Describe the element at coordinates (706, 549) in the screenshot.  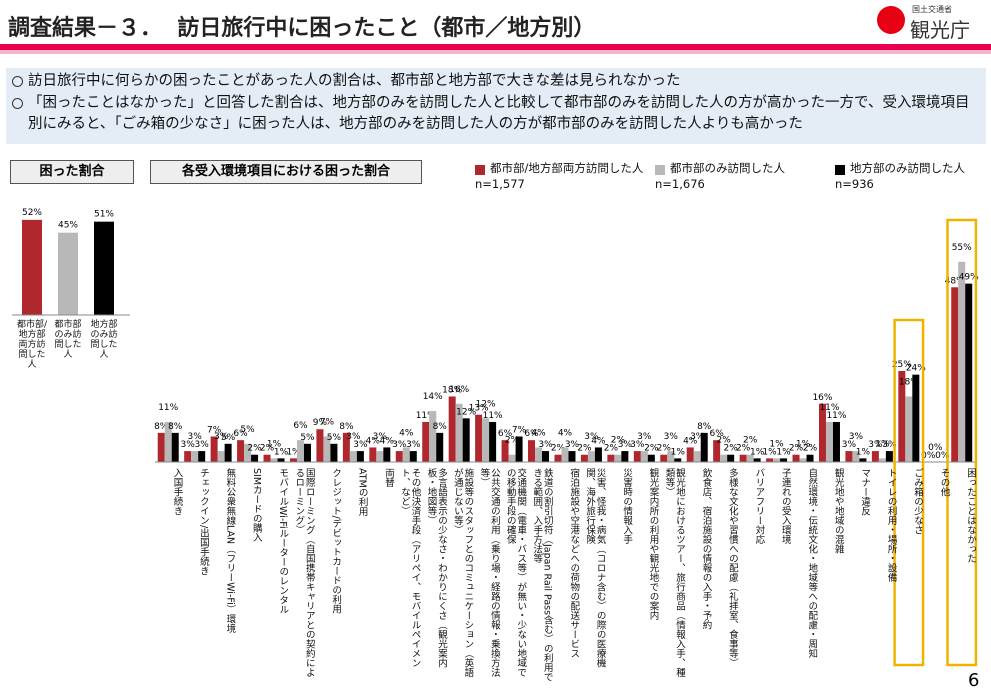
I see `category-label: 飲食店、宿泊施設の情報の入手・予約` at that location.